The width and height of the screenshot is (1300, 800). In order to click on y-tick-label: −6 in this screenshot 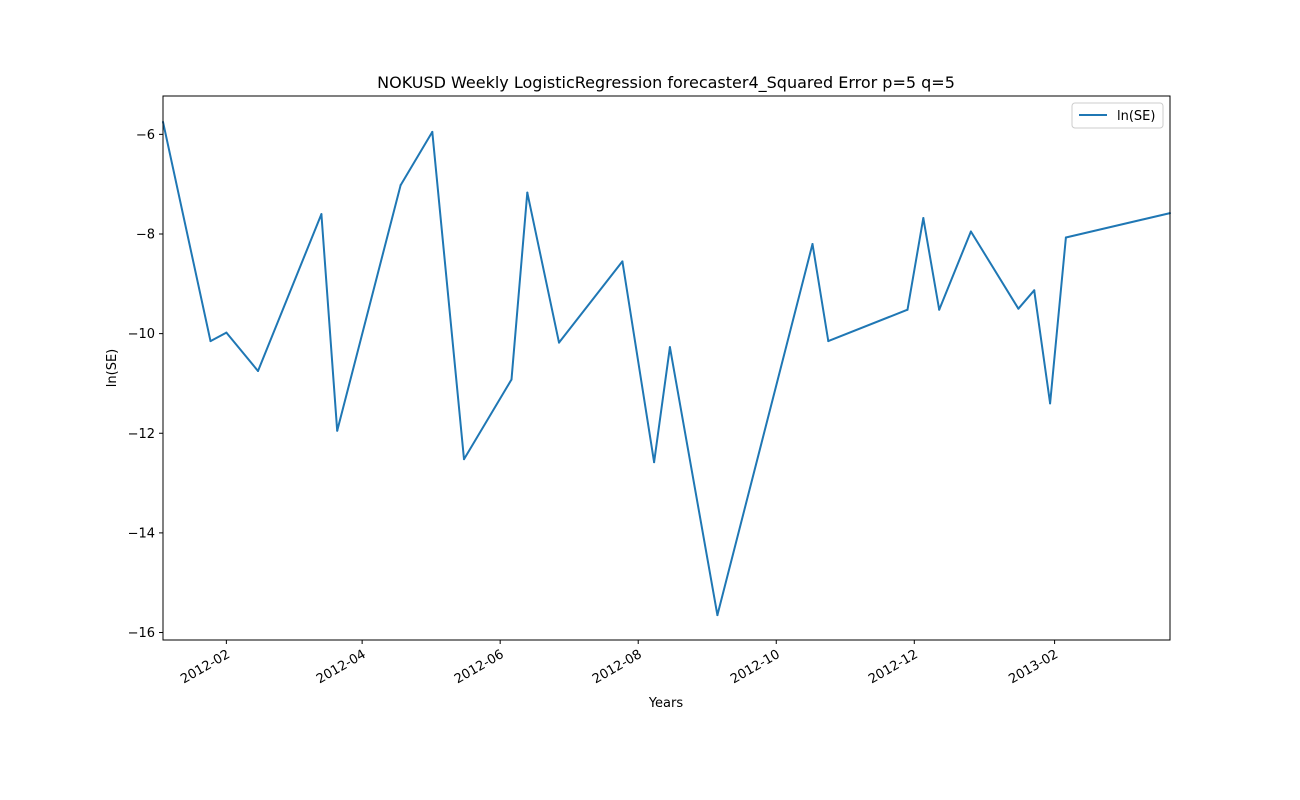, I will do `click(145, 135)`.